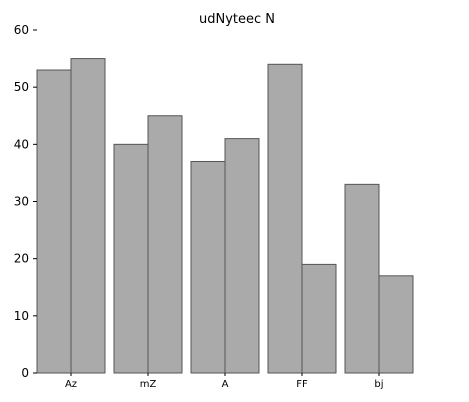 Image resolution: width=469 pixels, height=402 pixels. I want to click on x-tick-label: Az, so click(71, 384).